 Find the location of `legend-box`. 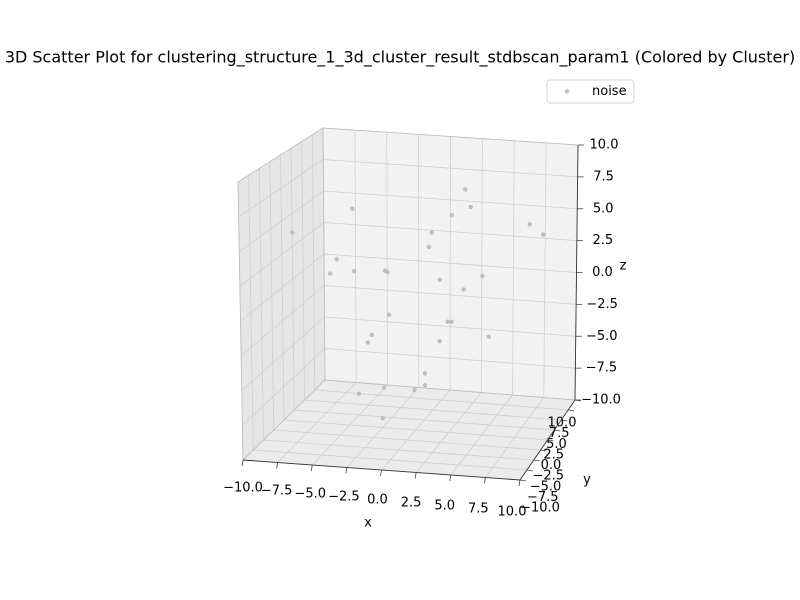

legend-box is located at coordinates (590, 91).